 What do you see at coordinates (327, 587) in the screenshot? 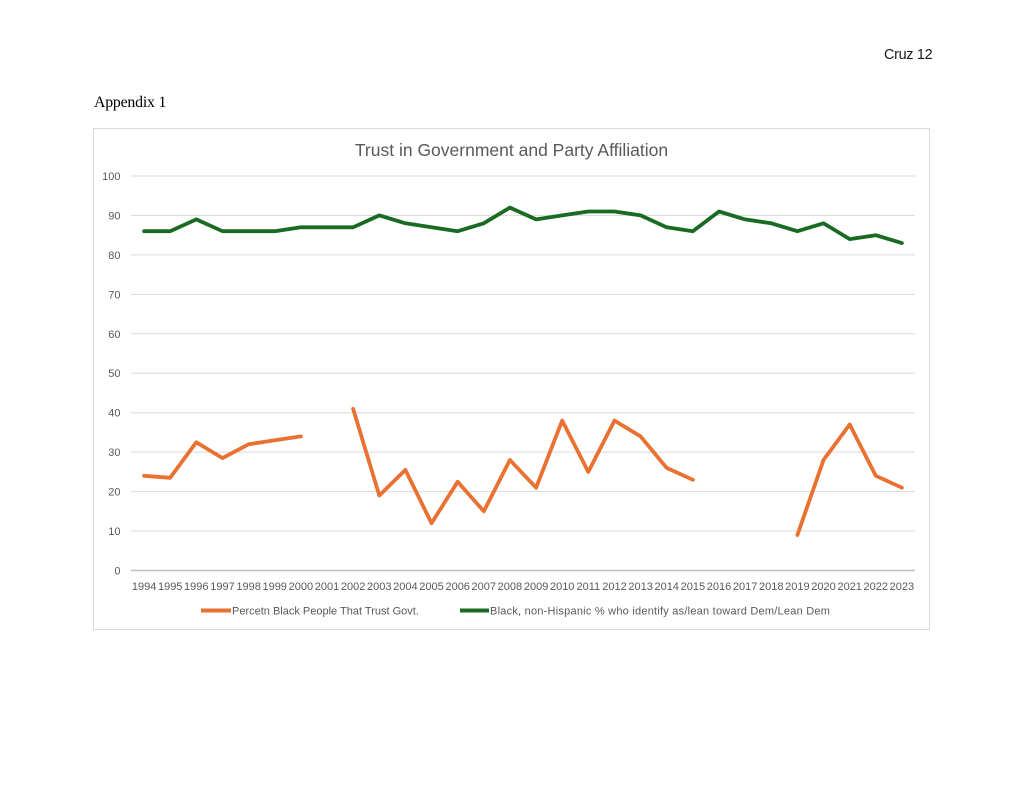
I see `svg-text: 2001` at bounding box center [327, 587].